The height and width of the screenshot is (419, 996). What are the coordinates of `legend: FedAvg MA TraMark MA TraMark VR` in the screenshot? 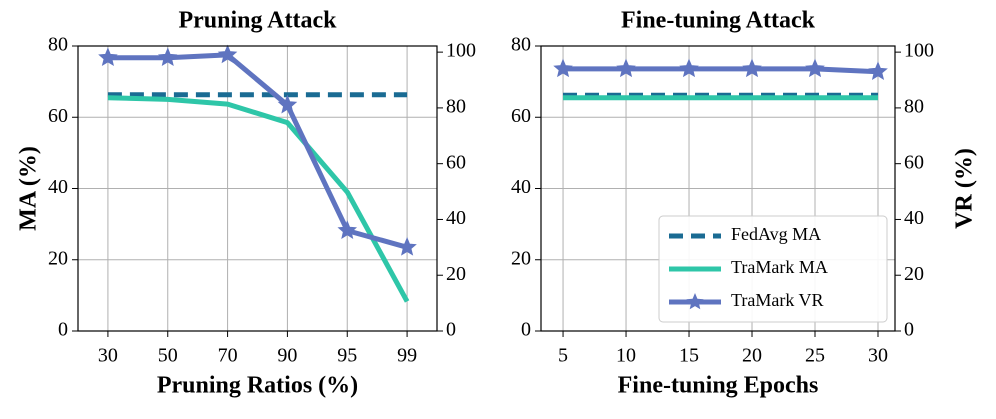 It's located at (773, 269).